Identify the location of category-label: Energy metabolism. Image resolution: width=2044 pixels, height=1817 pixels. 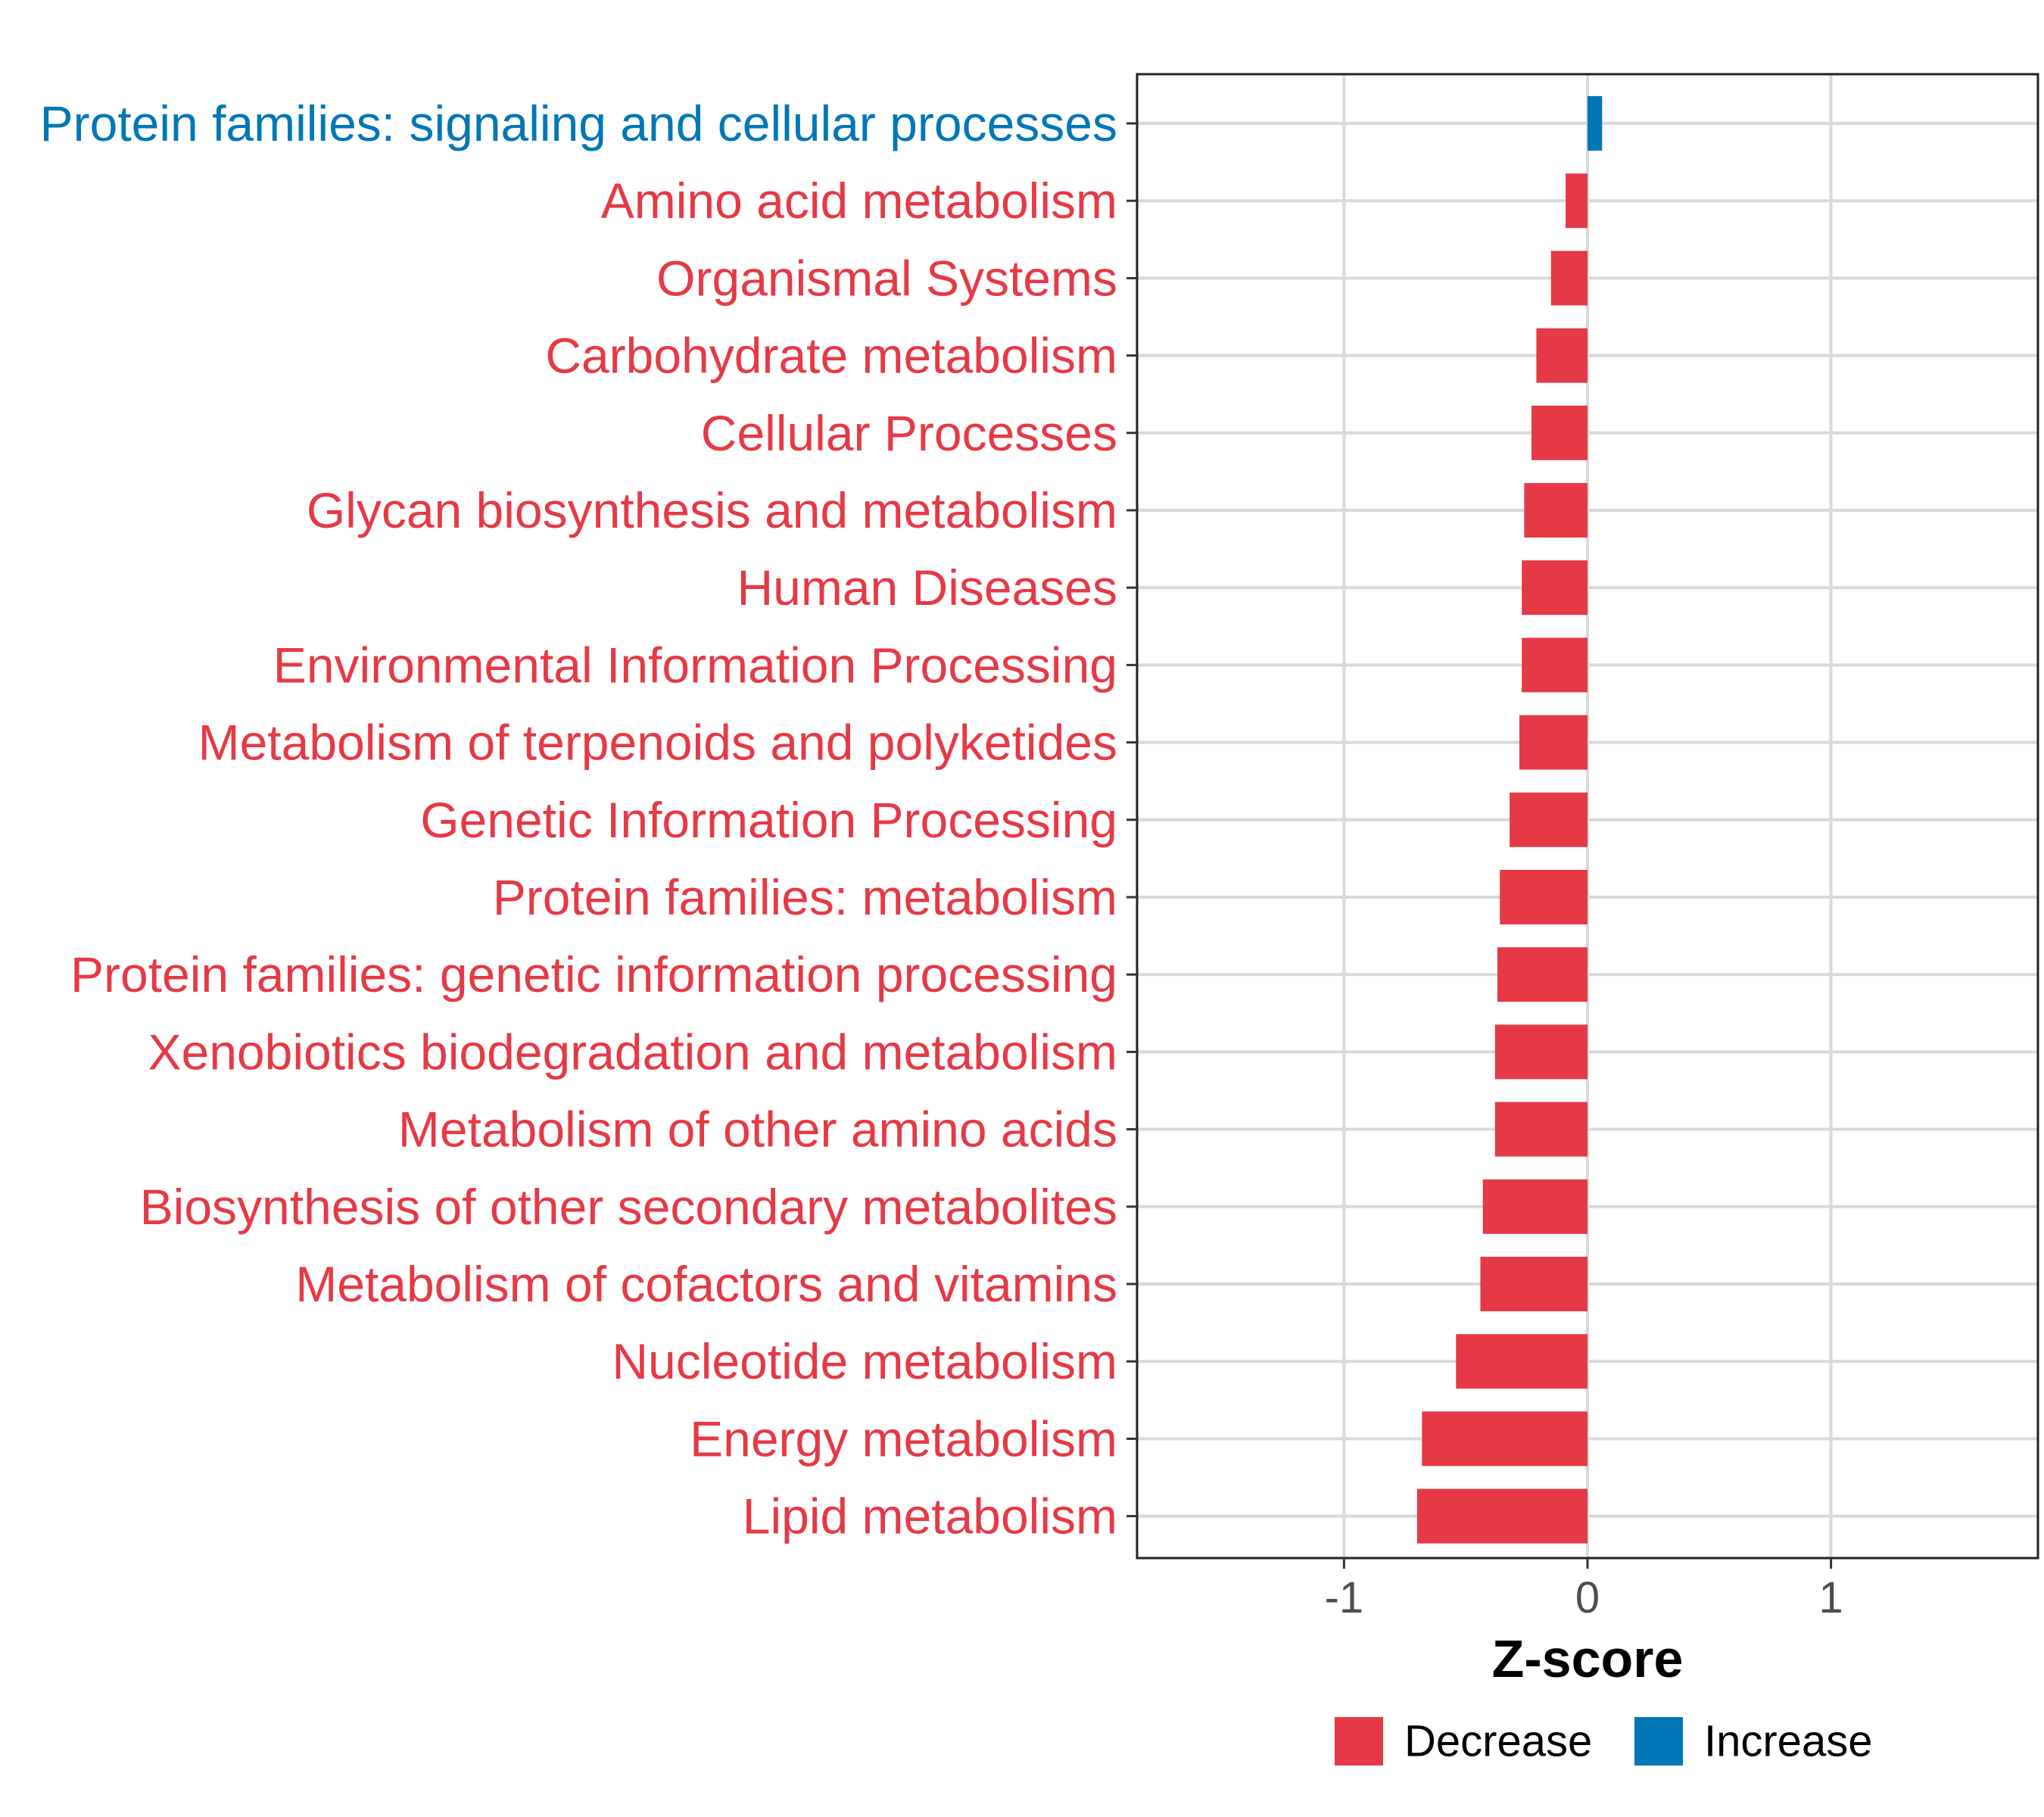
(903, 1438).